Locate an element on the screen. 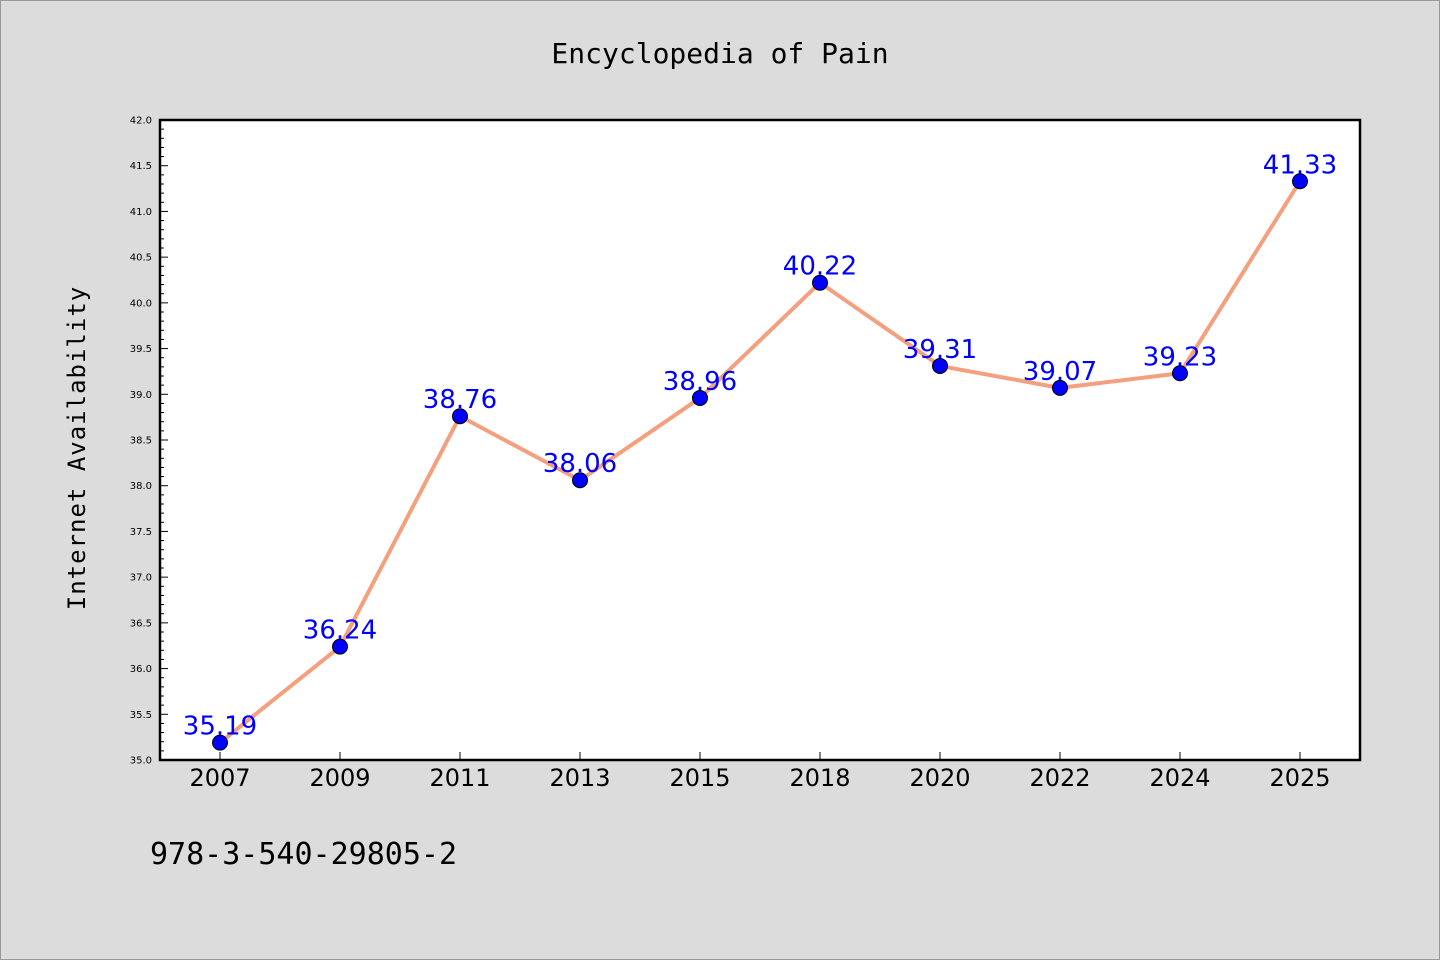 The width and height of the screenshot is (1440, 960). y-tick-label: 38.0 is located at coordinates (141, 486).